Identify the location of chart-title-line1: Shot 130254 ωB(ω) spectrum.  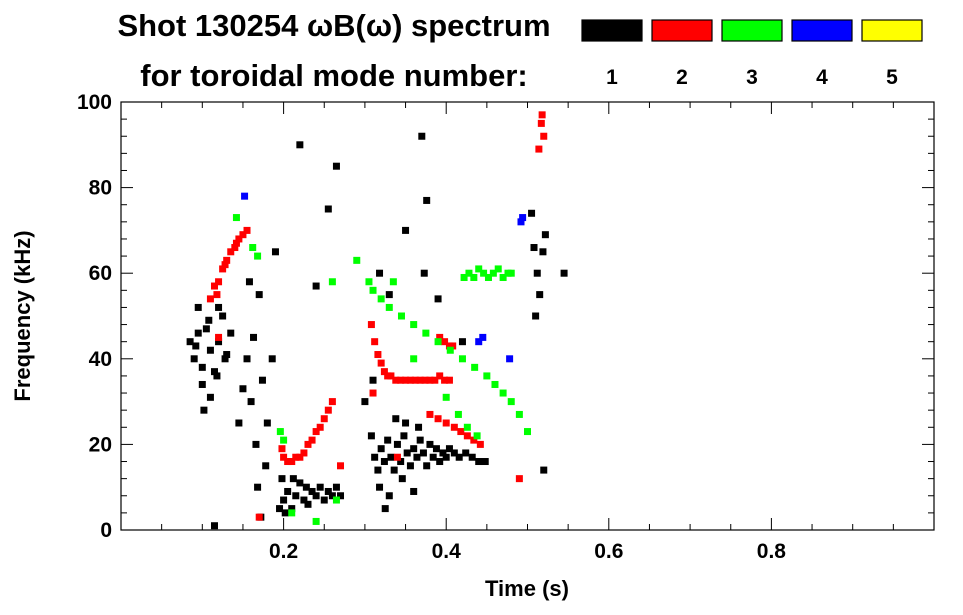
(333, 25).